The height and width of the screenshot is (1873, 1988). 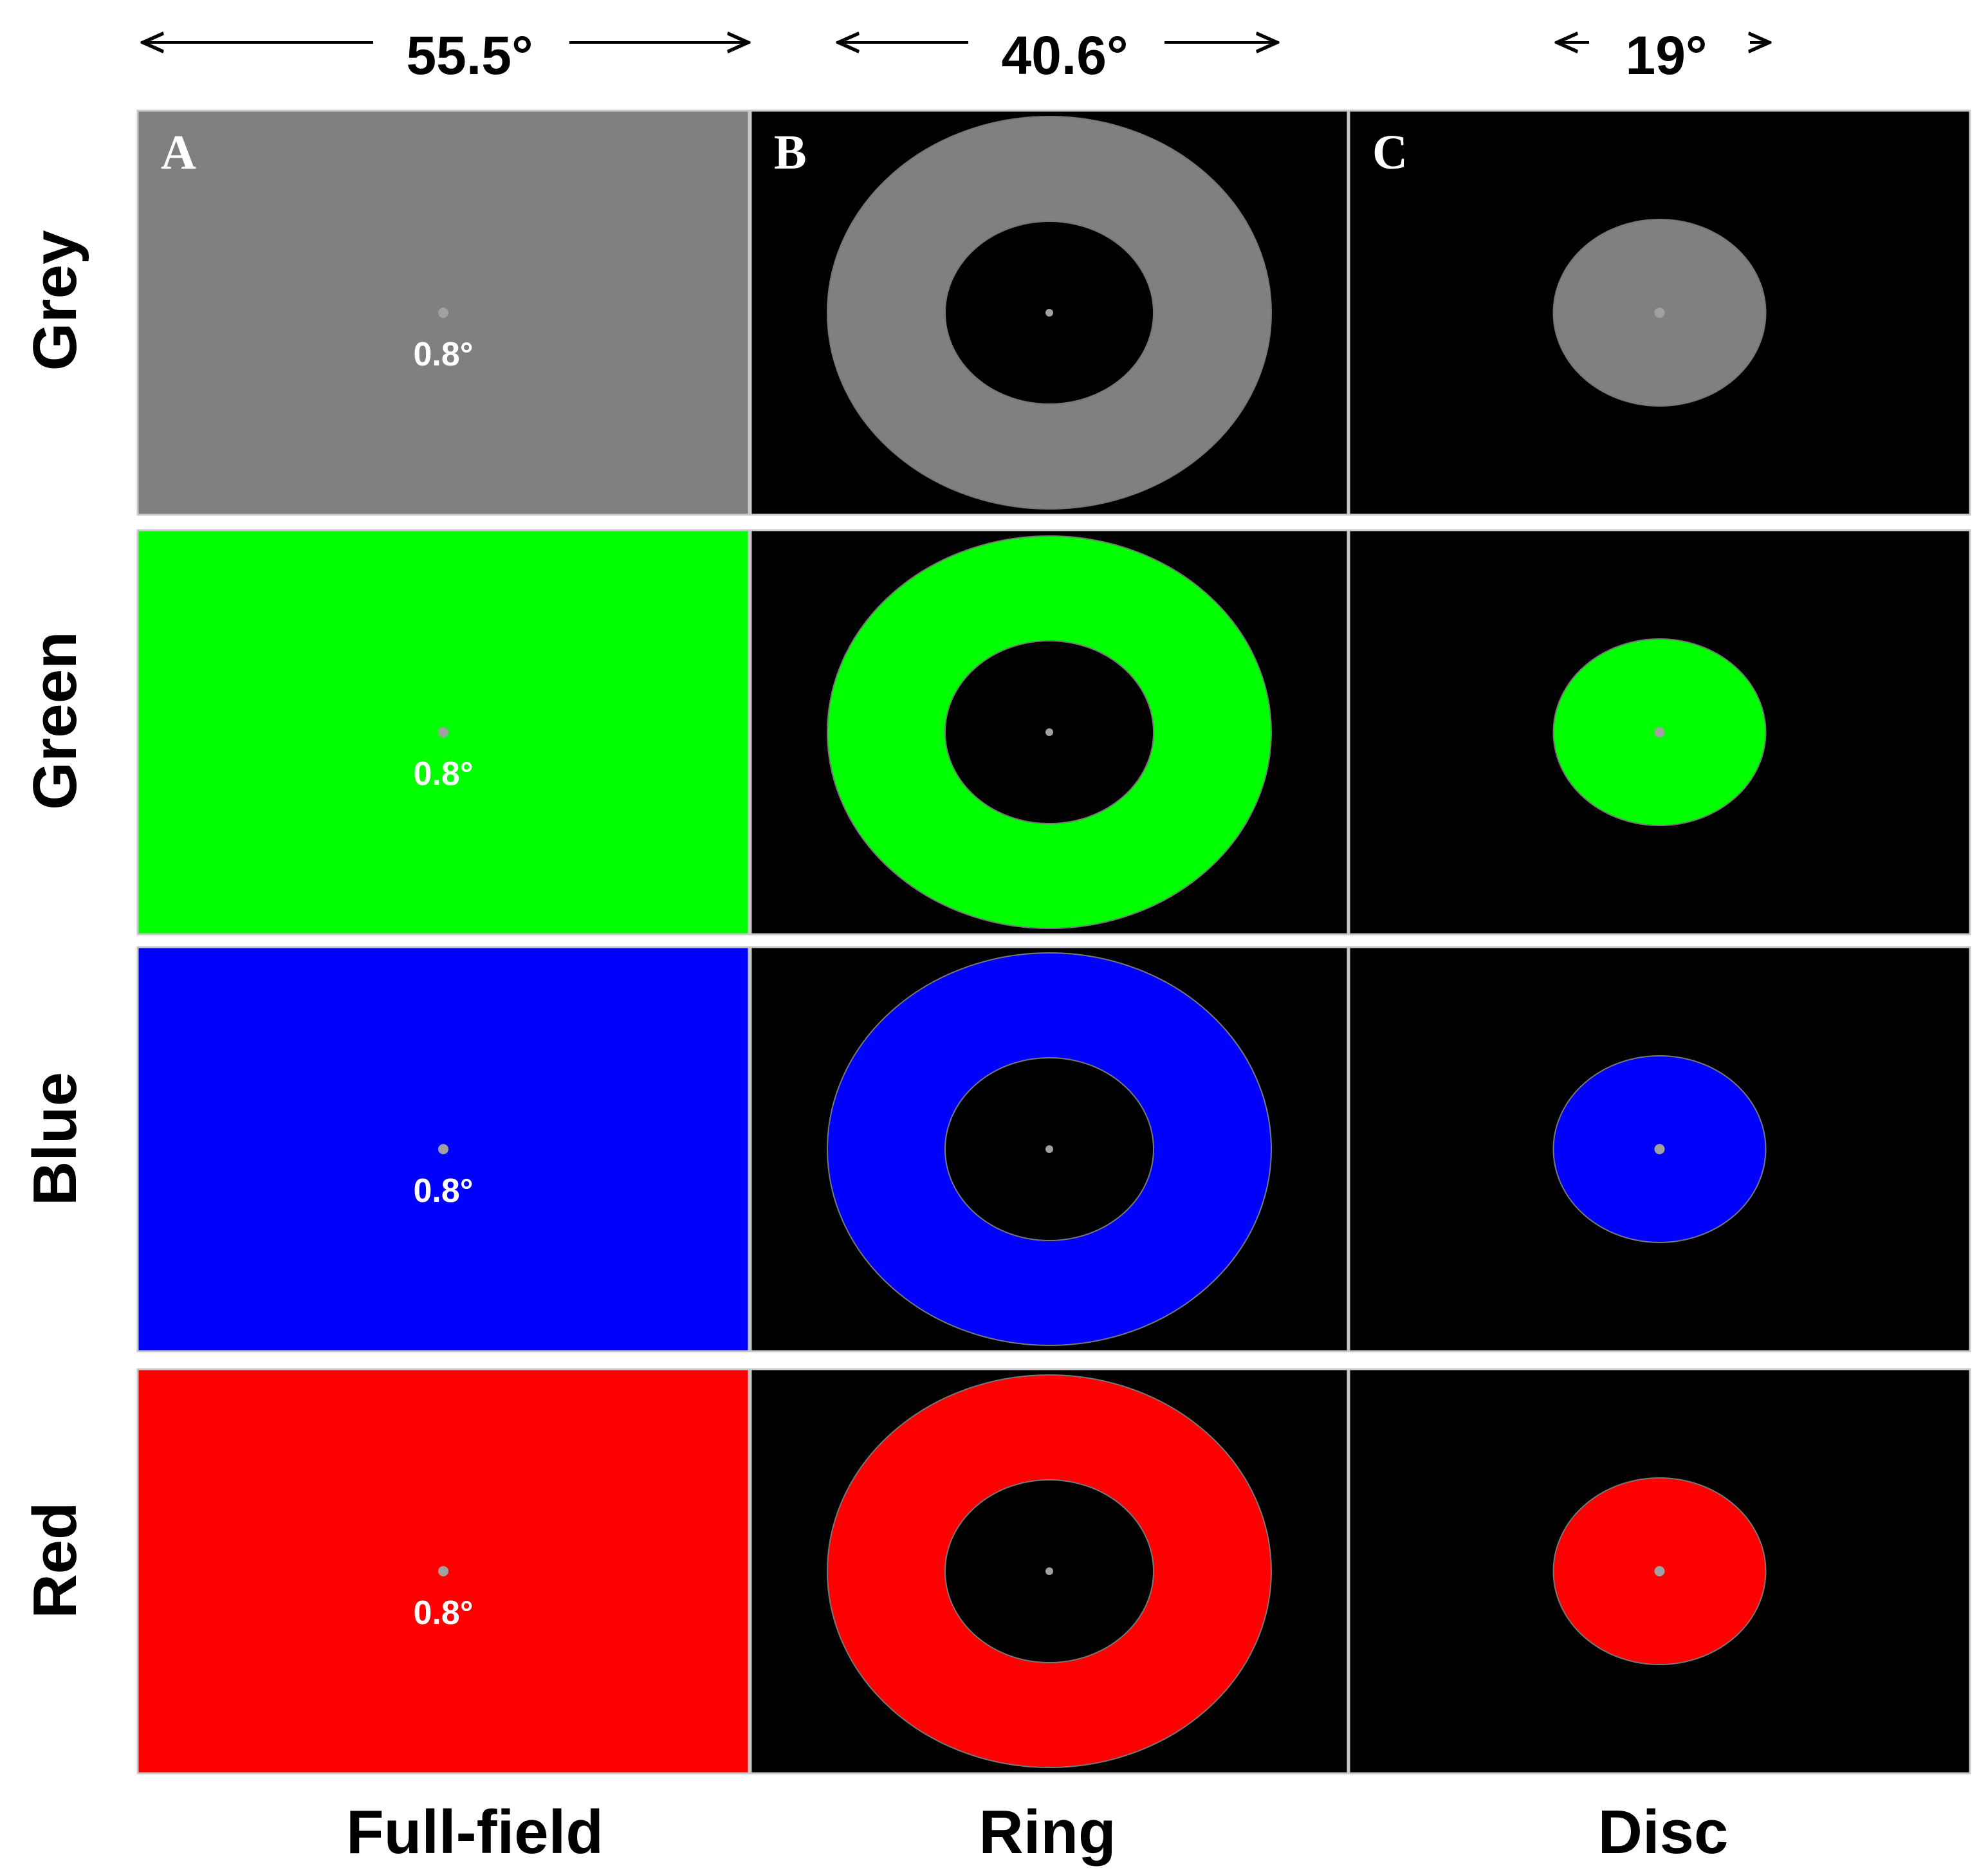 What do you see at coordinates (55, 300) in the screenshot?
I see `row-label-grey: Grey` at bounding box center [55, 300].